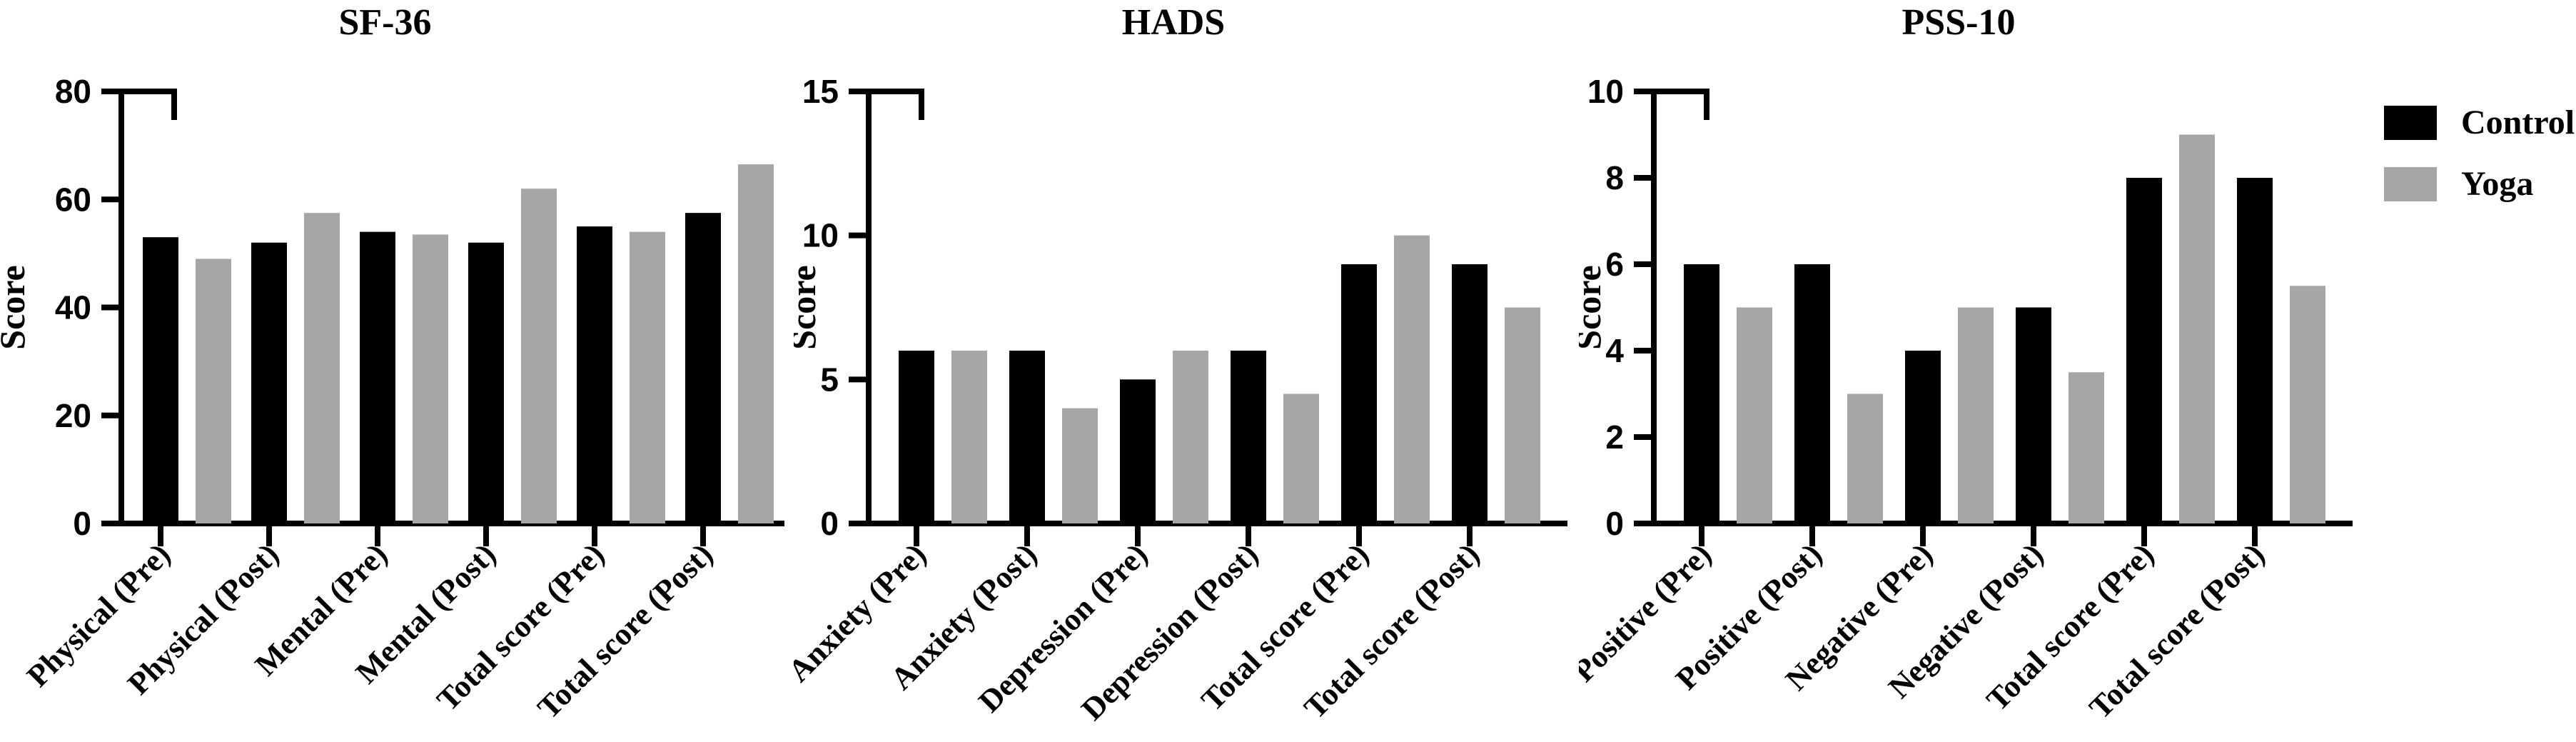 This screenshot has height=742, width=2576. I want to click on legend-item-yoga: Yoga, so click(2479, 184).